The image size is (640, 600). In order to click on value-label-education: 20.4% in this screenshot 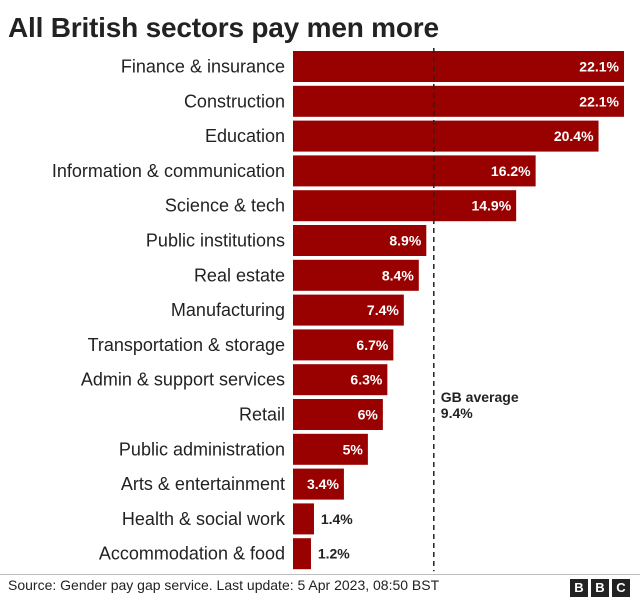, I will do `click(574, 136)`.